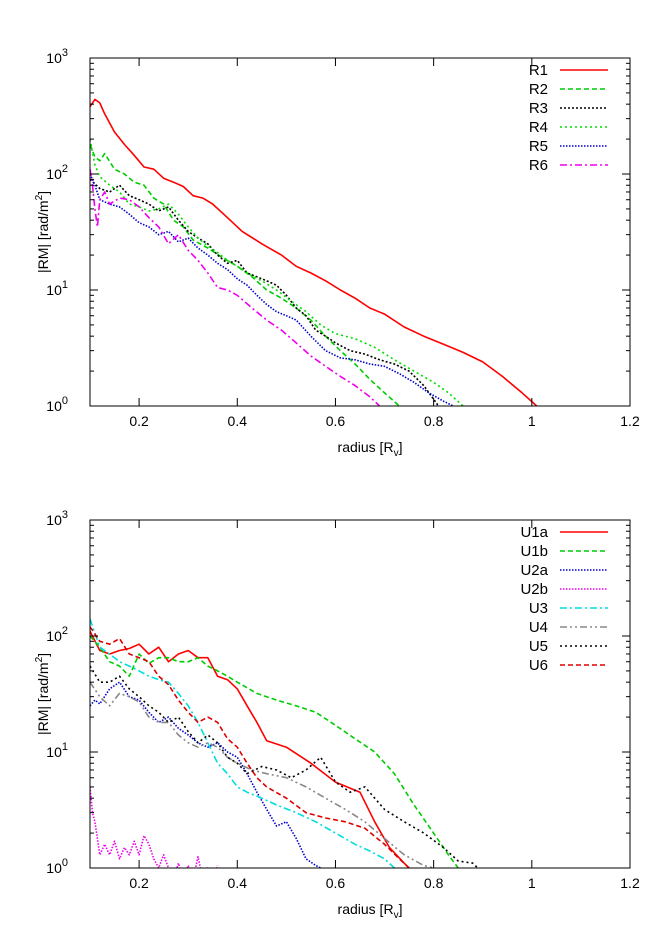 This screenshot has width=664, height=930. I want to click on series-line-r6, so click(235, 287).